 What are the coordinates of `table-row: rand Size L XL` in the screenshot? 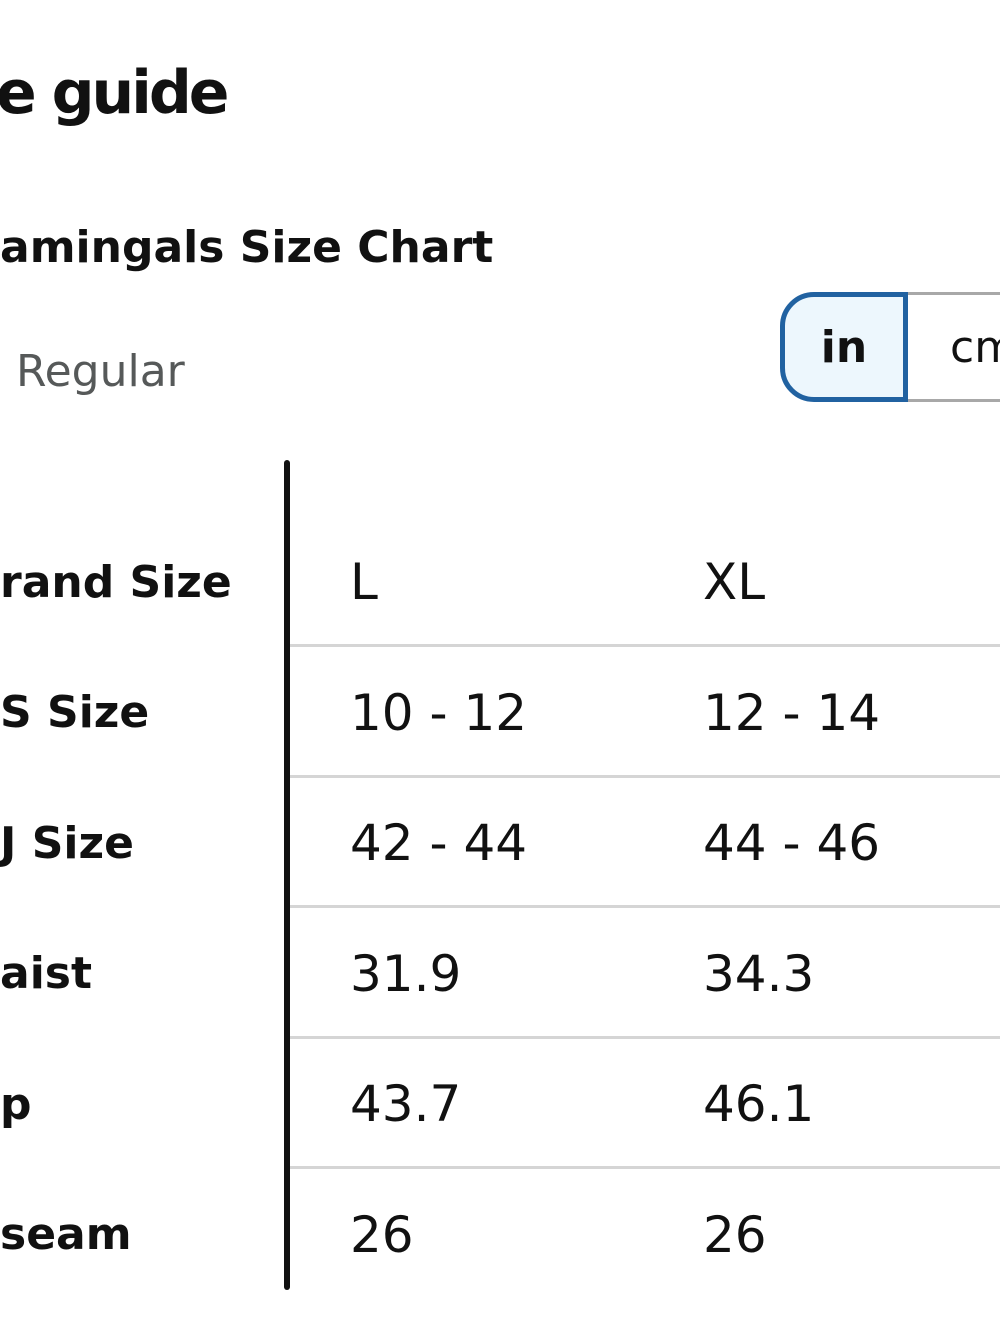 It's located at (500, 582).